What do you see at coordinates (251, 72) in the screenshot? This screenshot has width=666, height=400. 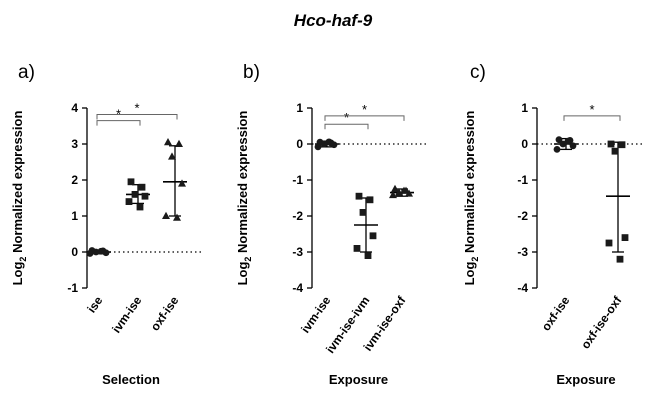 I see `panel-letter: b)` at bounding box center [251, 72].